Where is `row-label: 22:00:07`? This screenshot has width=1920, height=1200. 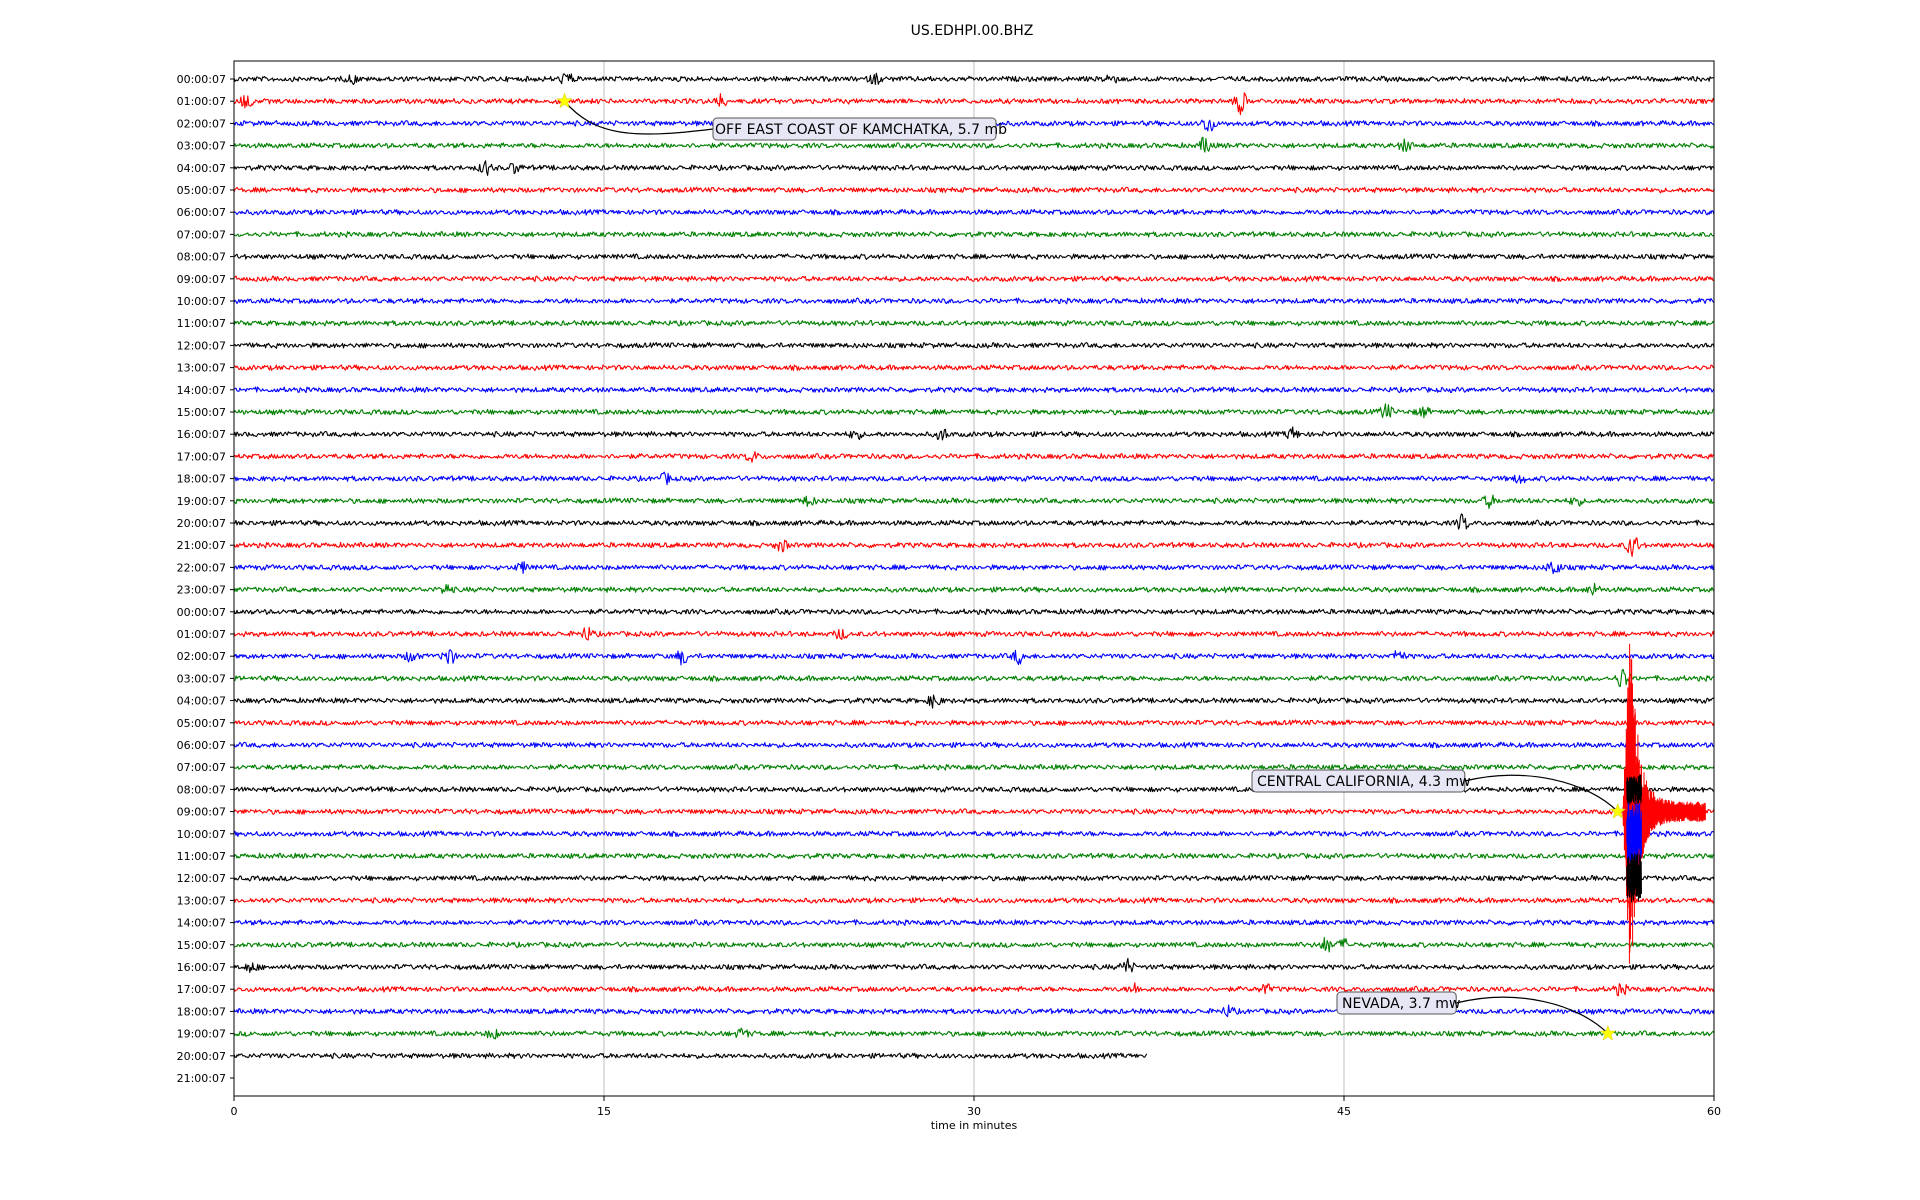 row-label: 22:00:07 is located at coordinates (201, 567).